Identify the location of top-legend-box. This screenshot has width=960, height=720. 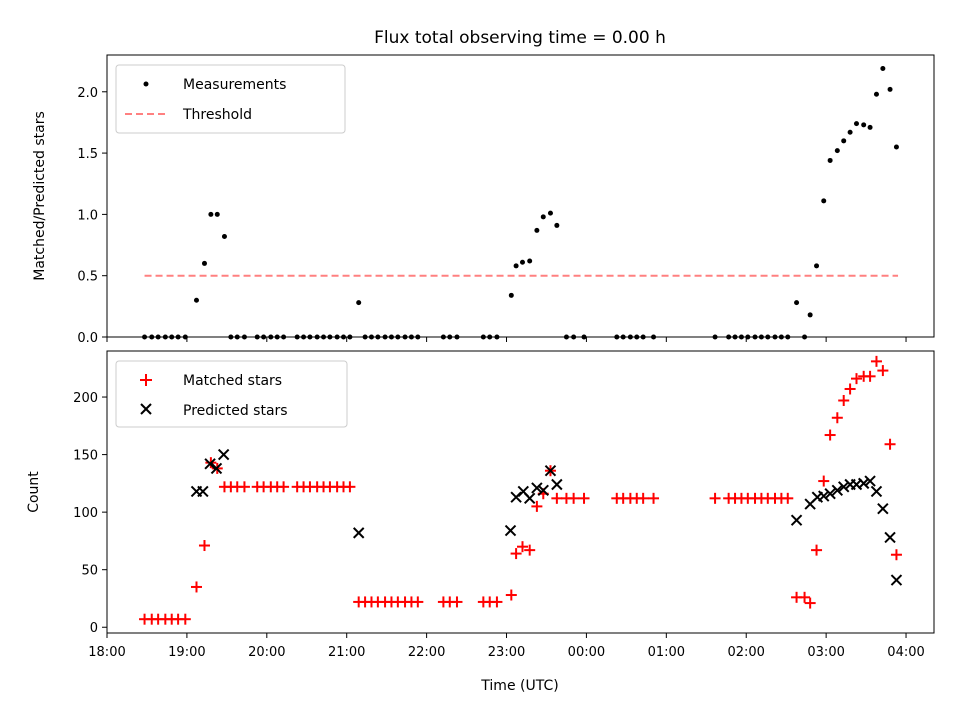
(230, 99).